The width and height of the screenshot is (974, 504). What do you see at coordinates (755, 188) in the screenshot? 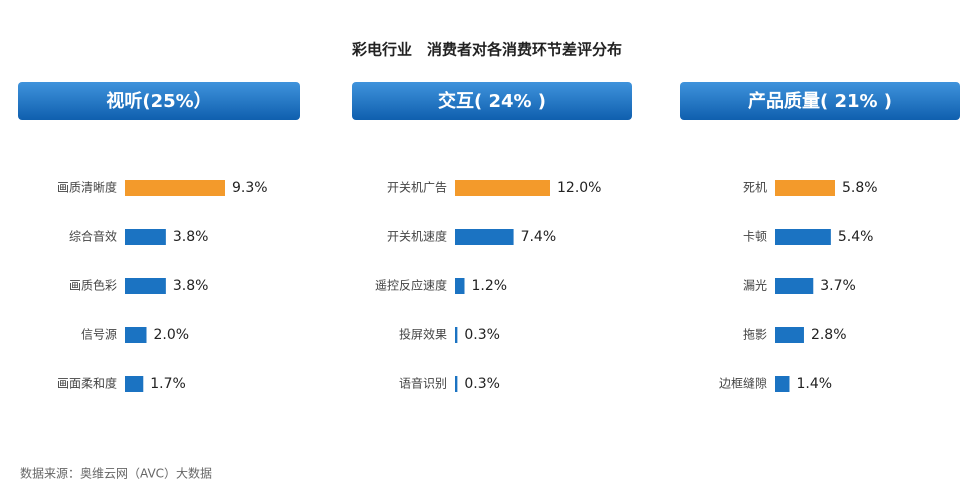
I see `category-label: 死机` at bounding box center [755, 188].